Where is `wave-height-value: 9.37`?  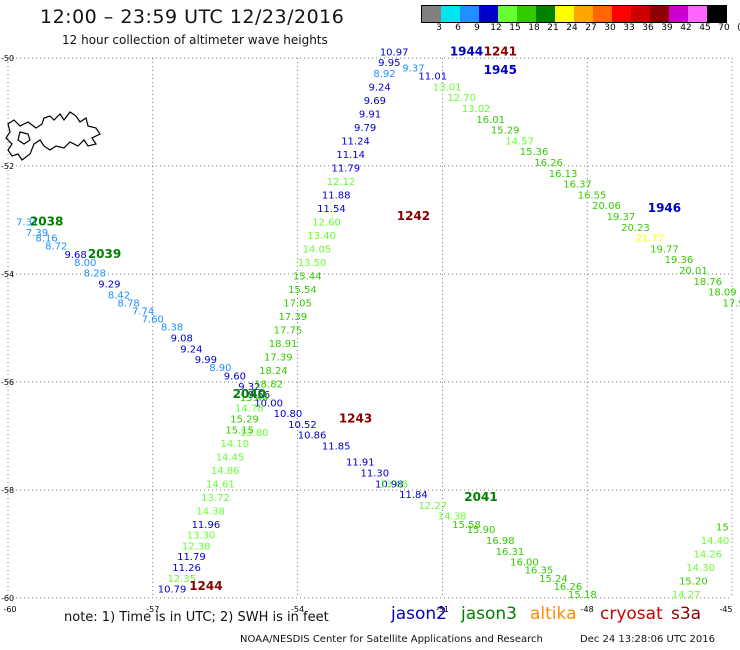
wave-height-value: 9.37 is located at coordinates (413, 69).